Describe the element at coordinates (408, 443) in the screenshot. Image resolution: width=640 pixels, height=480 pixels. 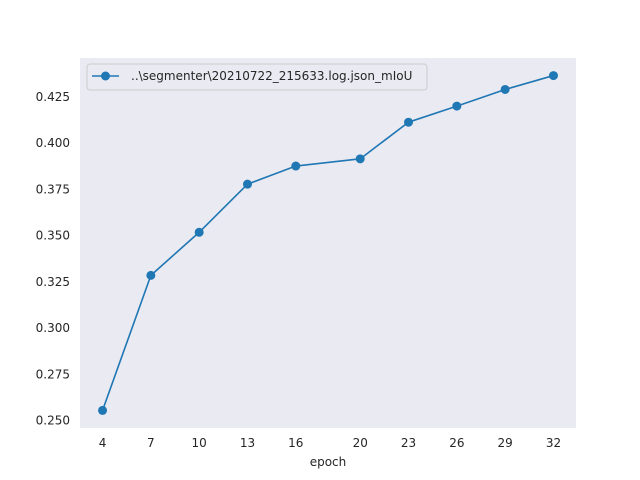
I see `x-tick-label: 23` at that location.